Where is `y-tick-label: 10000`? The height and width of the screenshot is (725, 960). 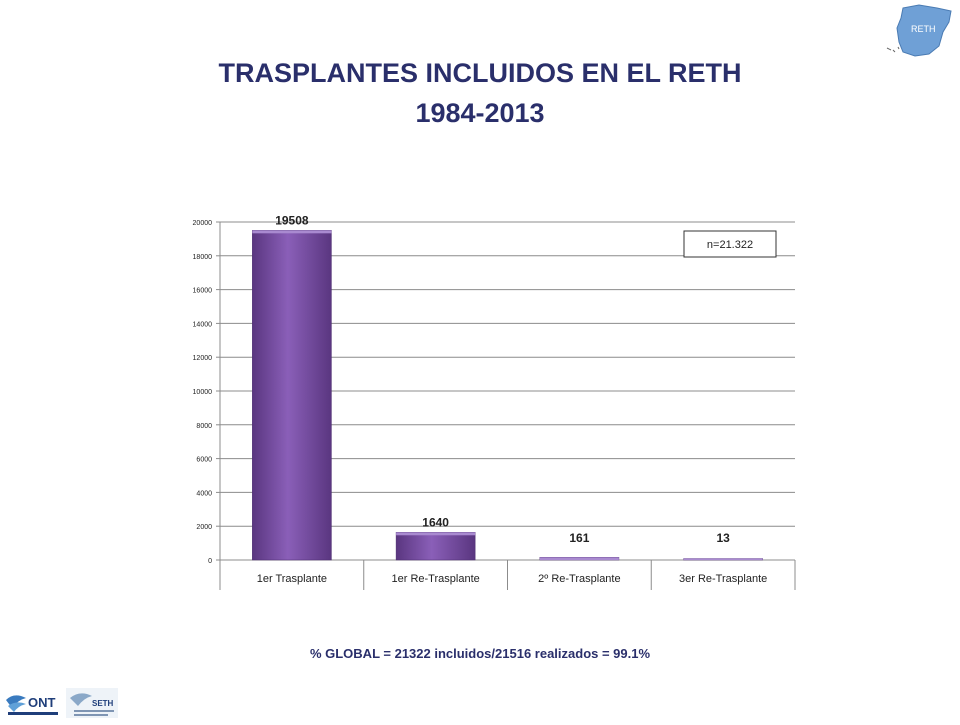
y-tick-label: 10000 is located at coordinates (203, 392).